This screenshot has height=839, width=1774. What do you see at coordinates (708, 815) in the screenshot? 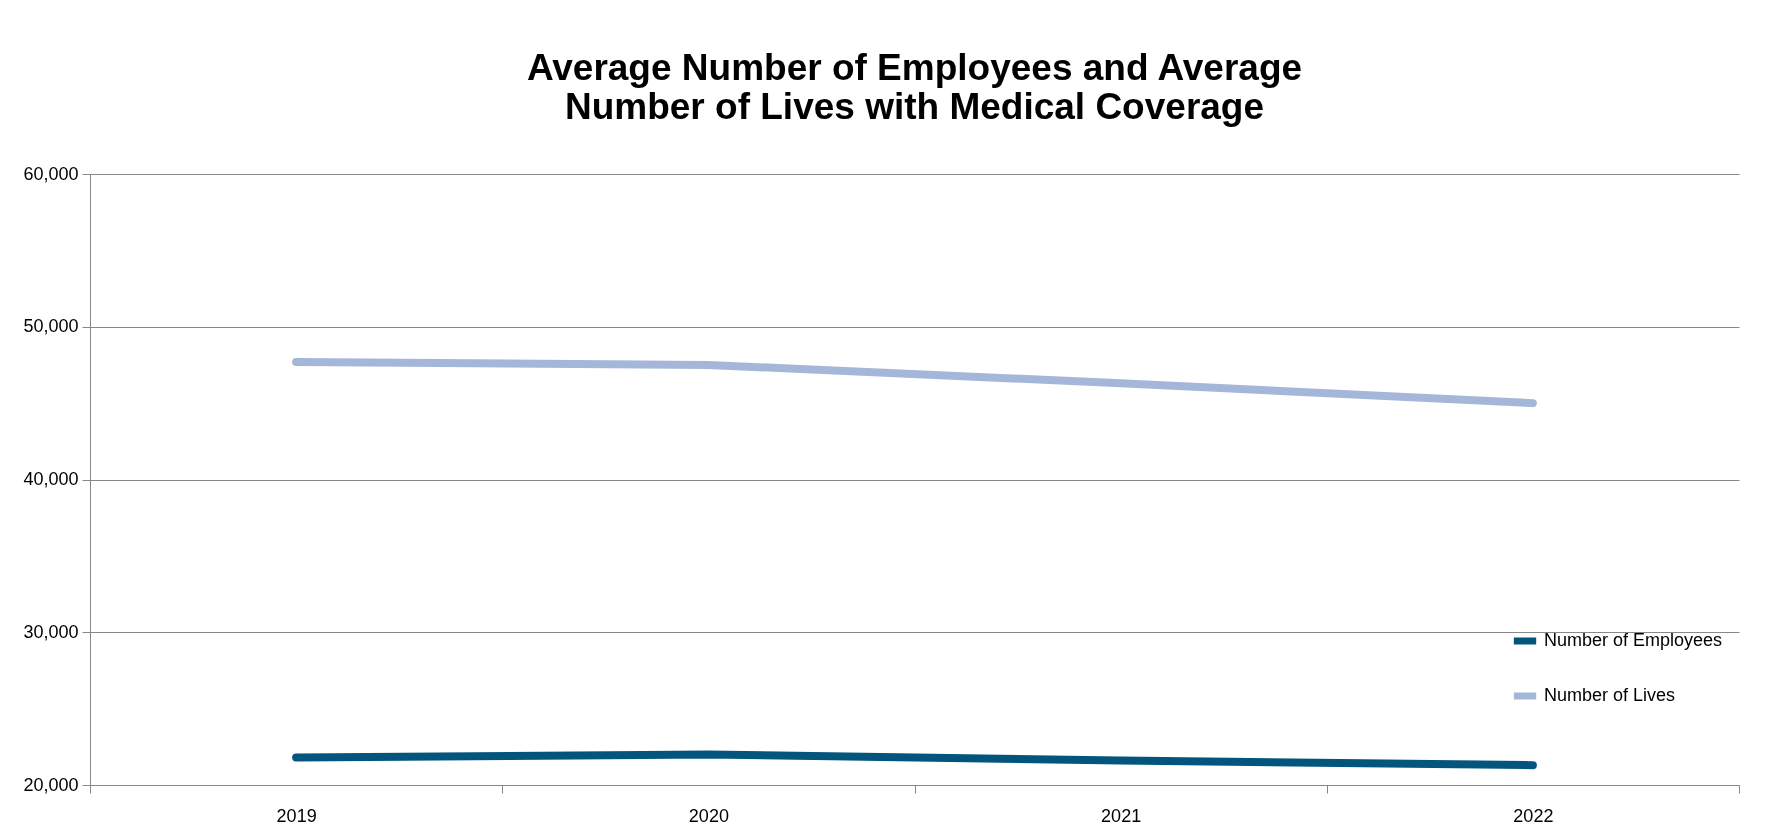
I see `x-tick-label: 2020` at bounding box center [708, 815].